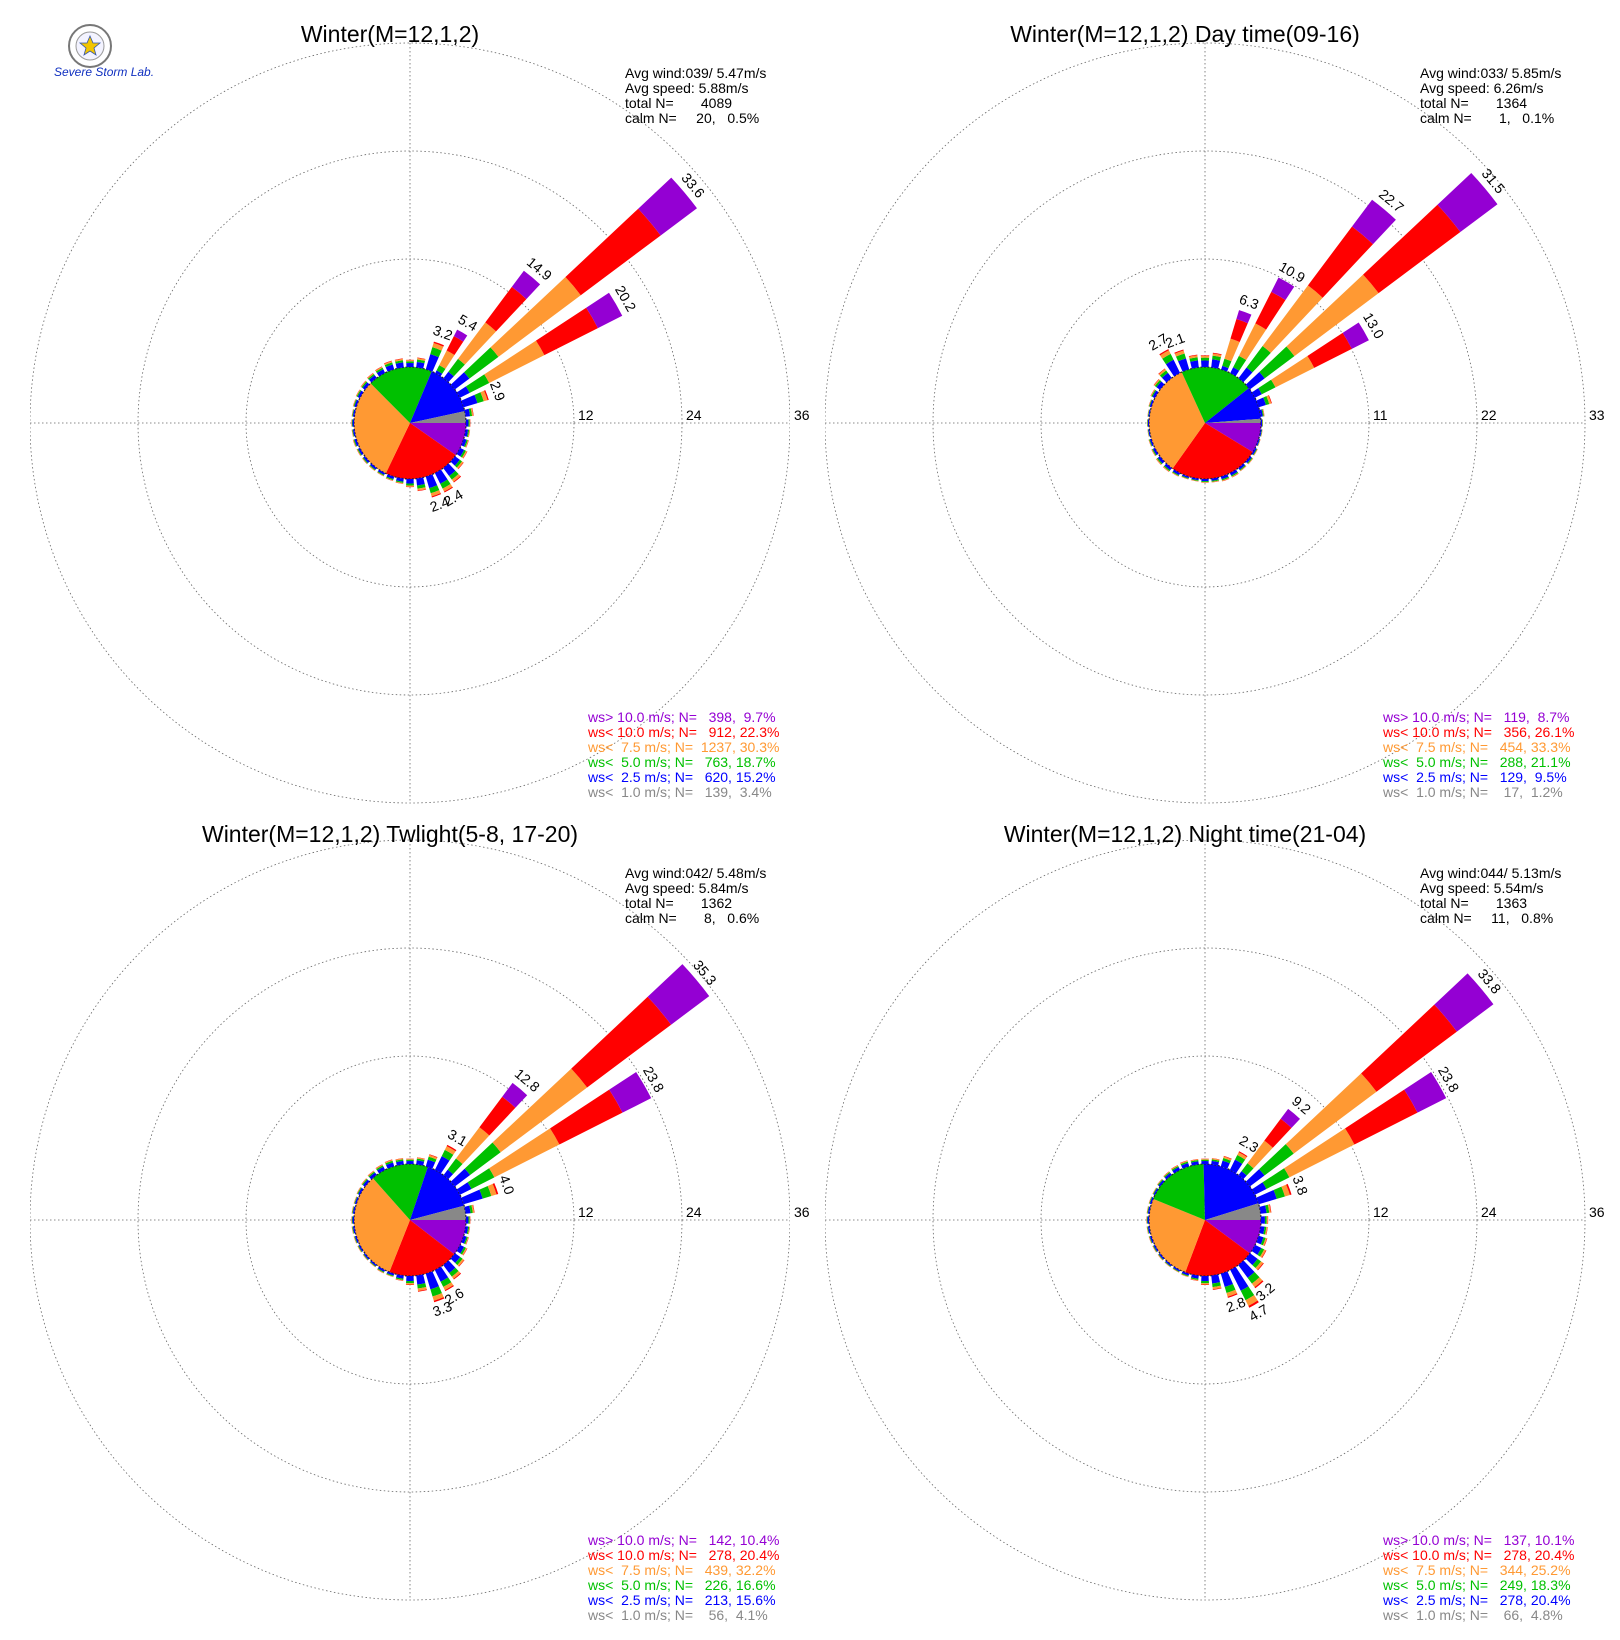 The height and width of the screenshot is (1640, 1620). Describe the element at coordinates (104, 72) in the screenshot. I see `lab-logo-text: Severe Storm Lab.` at that location.